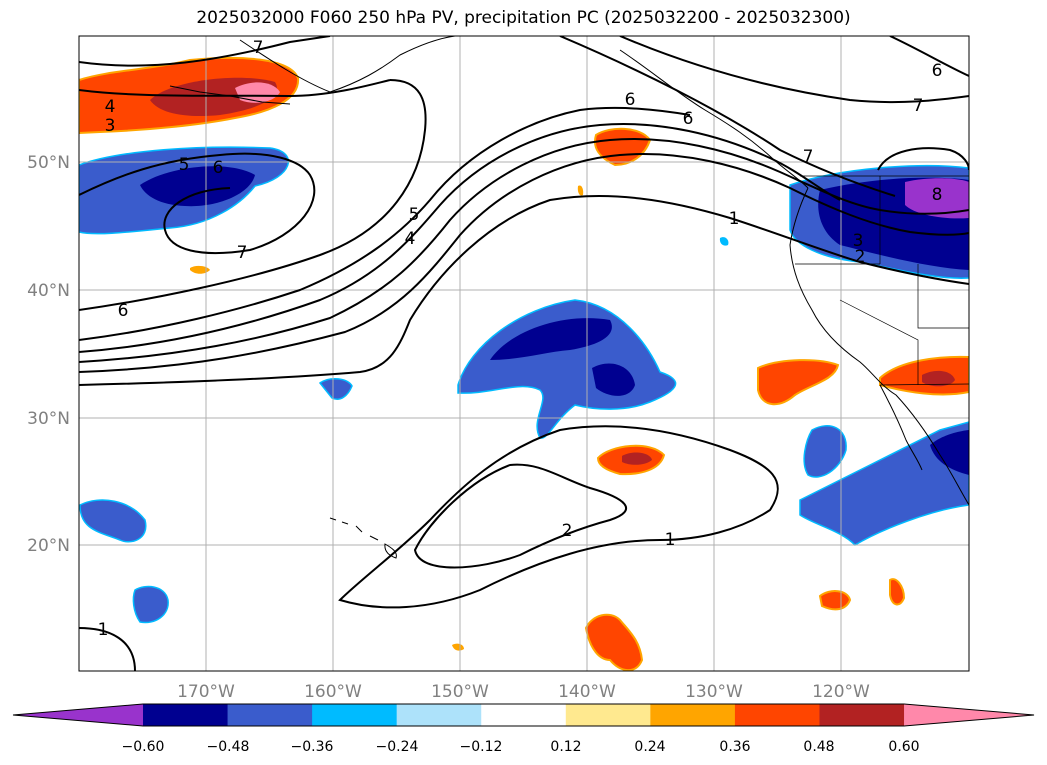 This screenshot has height=765, width=1047. Describe the element at coordinates (197, 186) in the screenshot. I see `precip-core-northwest` at that location.